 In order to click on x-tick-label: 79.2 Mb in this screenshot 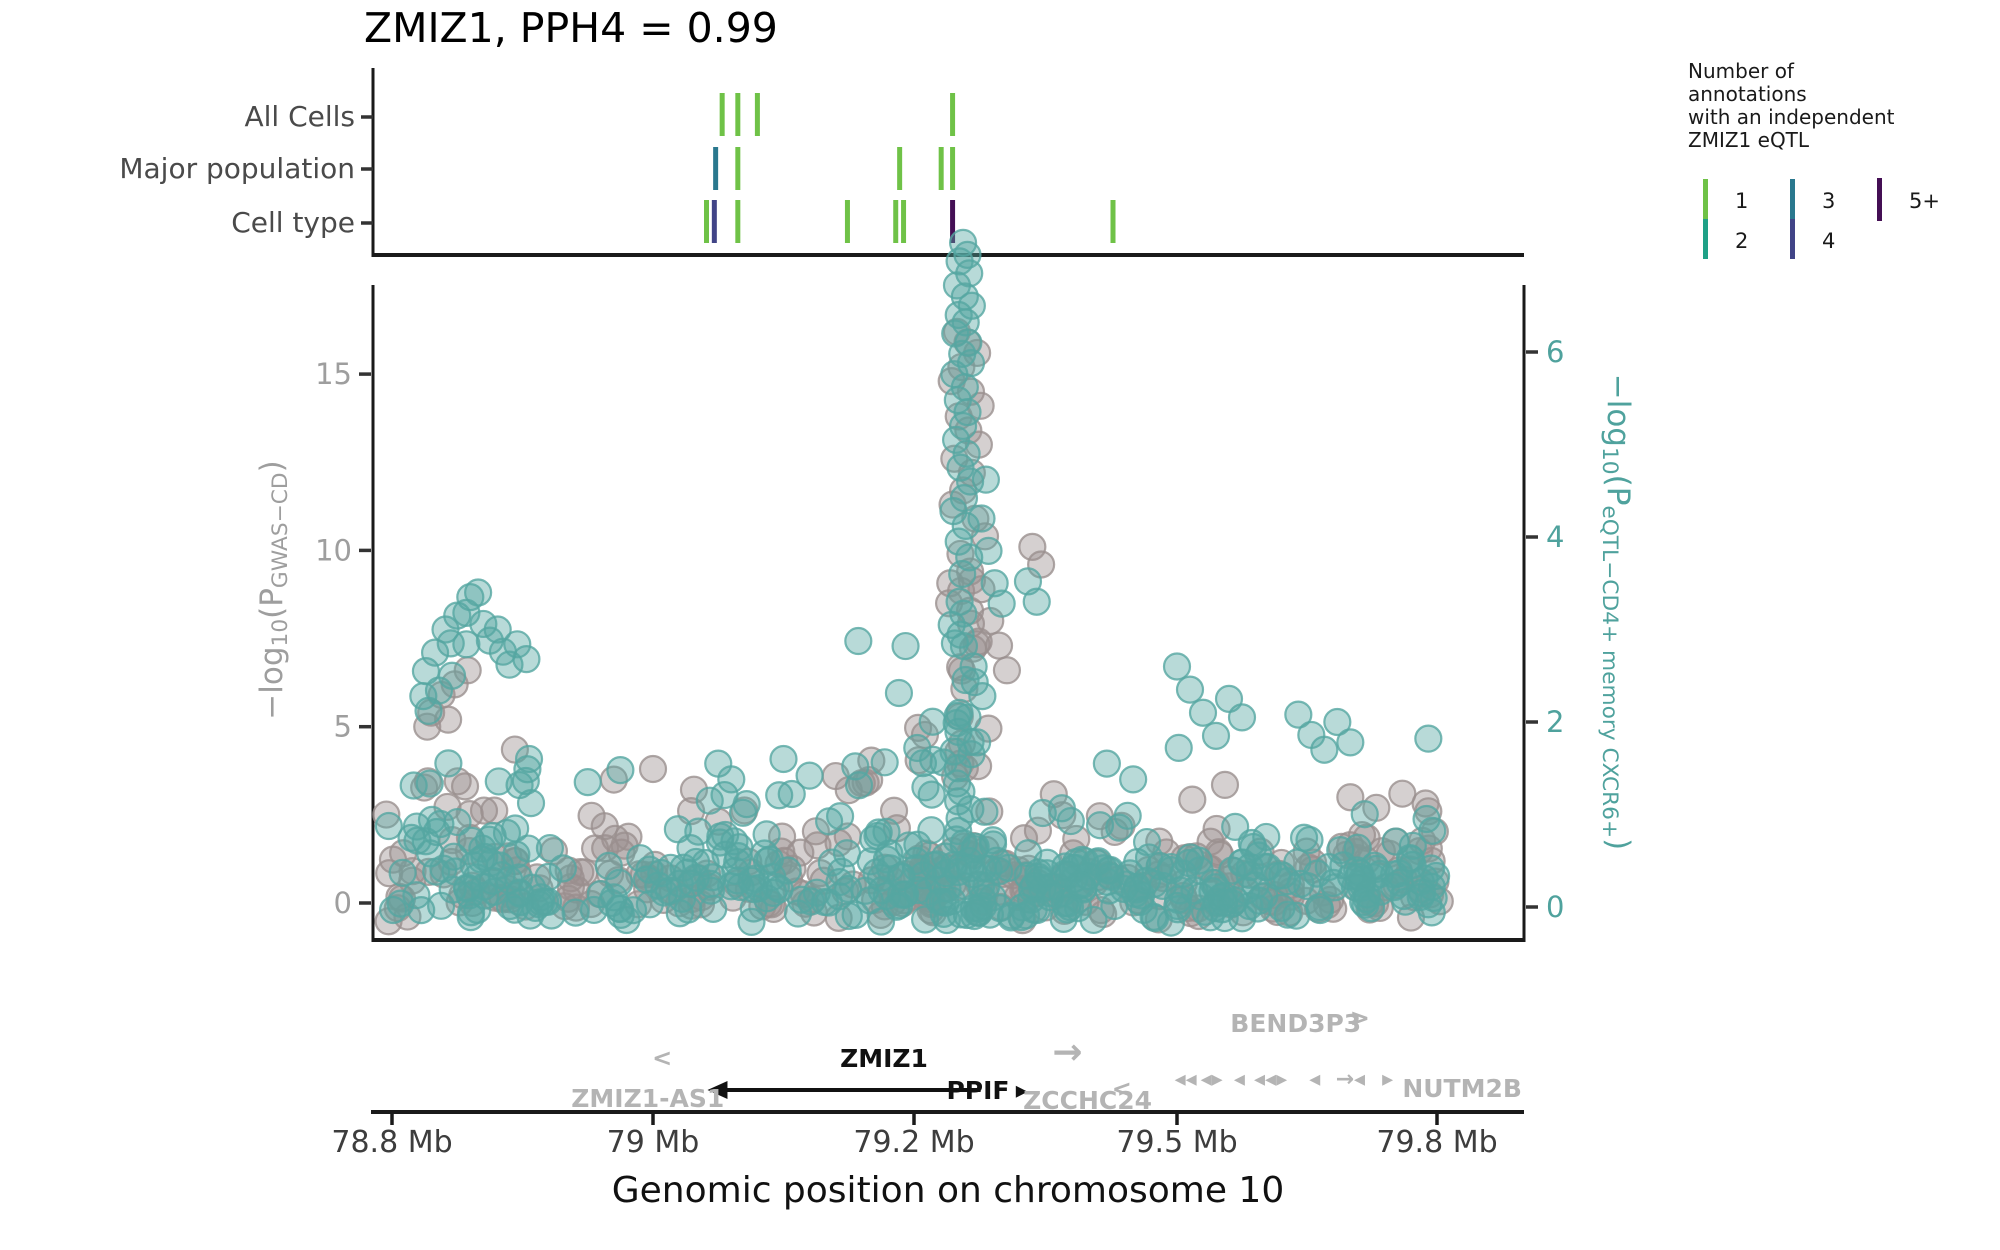, I will do `click(913, 1142)`.